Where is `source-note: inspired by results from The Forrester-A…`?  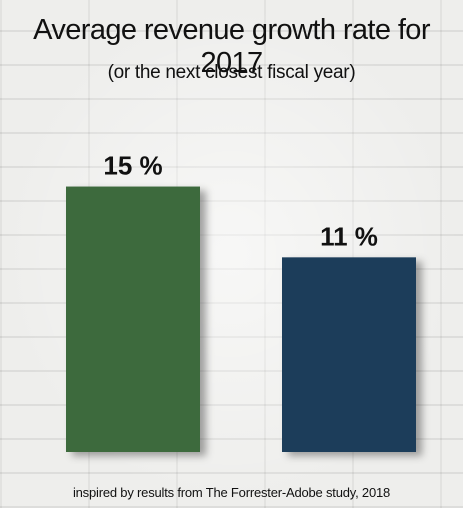 source-note: inspired by results from The Forrester-A… is located at coordinates (231, 492).